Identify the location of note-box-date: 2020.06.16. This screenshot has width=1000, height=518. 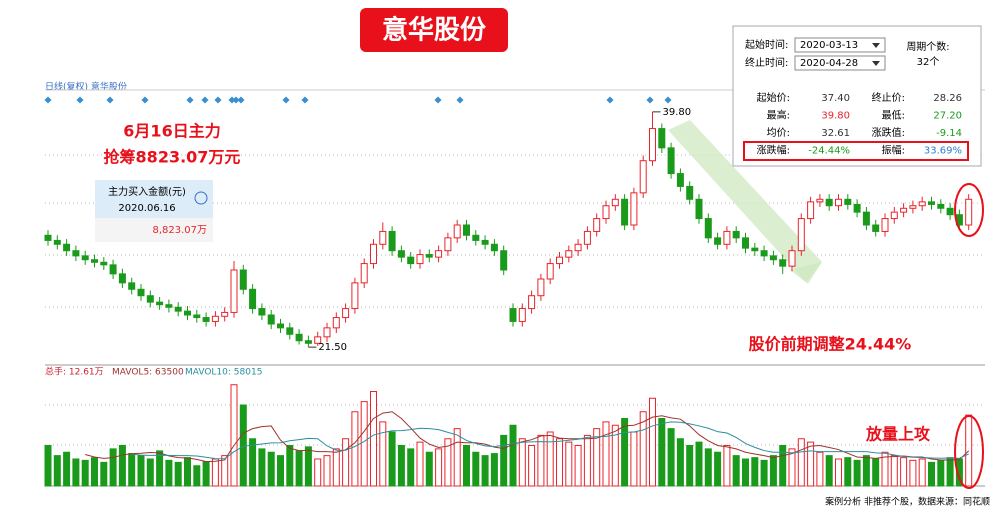
(146, 208).